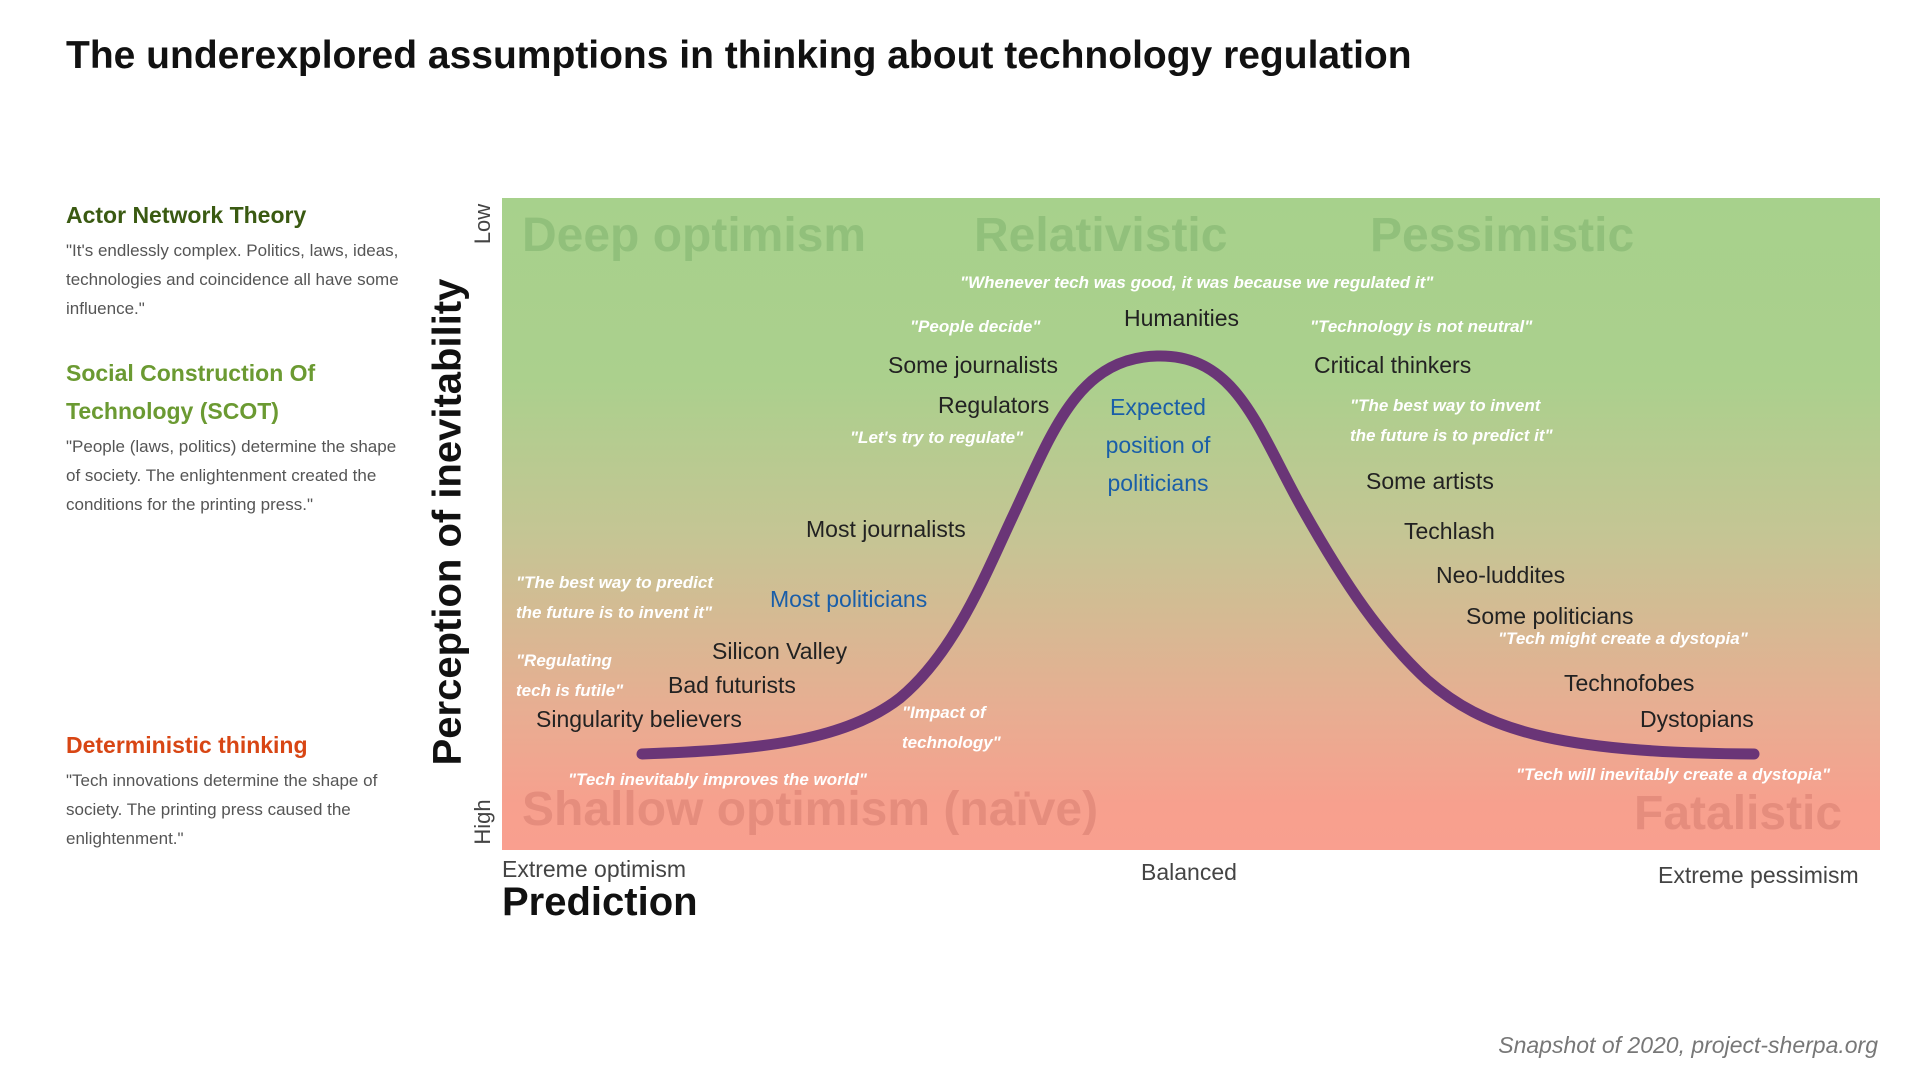  Describe the element at coordinates (944, 712) in the screenshot. I see `quote-impact-1: "Impact of` at that location.